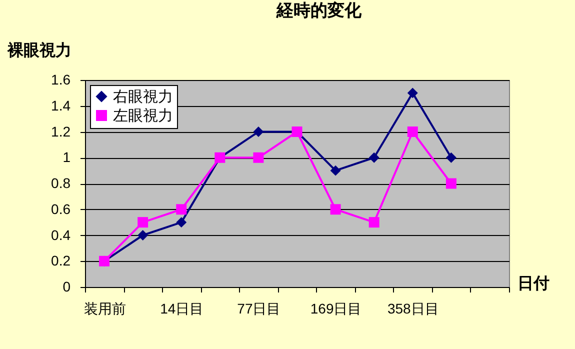 The image size is (575, 349). What do you see at coordinates (413, 308) in the screenshot?
I see `x-tick-label: 358日目` at bounding box center [413, 308].